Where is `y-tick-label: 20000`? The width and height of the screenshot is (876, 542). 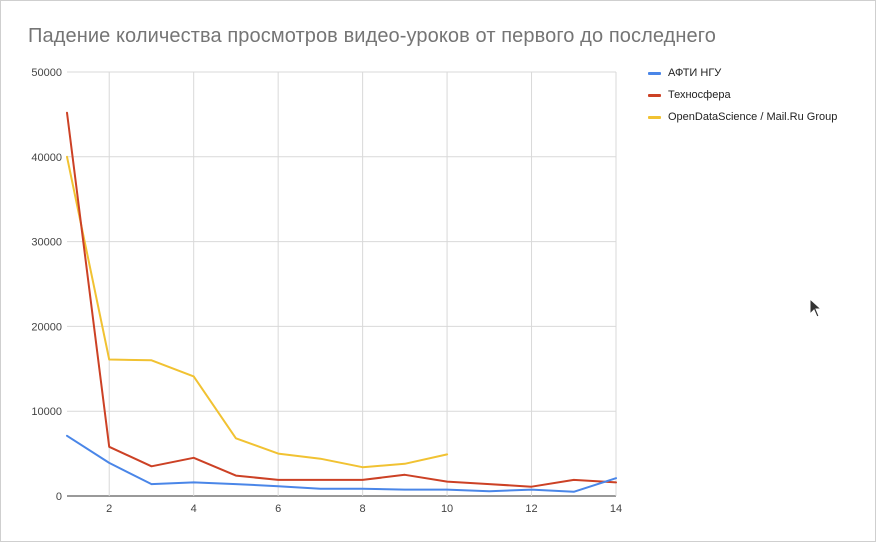
y-tick-label: 20000 is located at coordinates (46, 327).